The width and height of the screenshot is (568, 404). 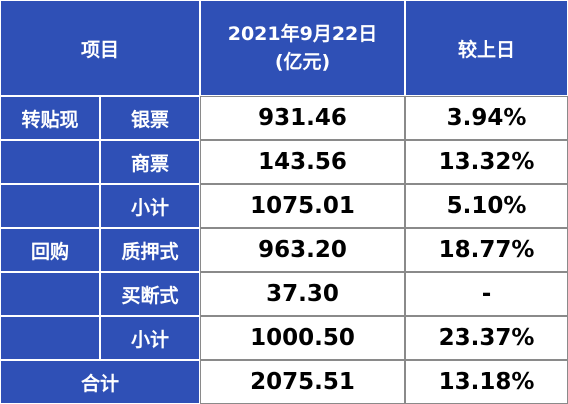 I want to click on header-cell: 2021年9月22日 (亿元), so click(x=302, y=48).